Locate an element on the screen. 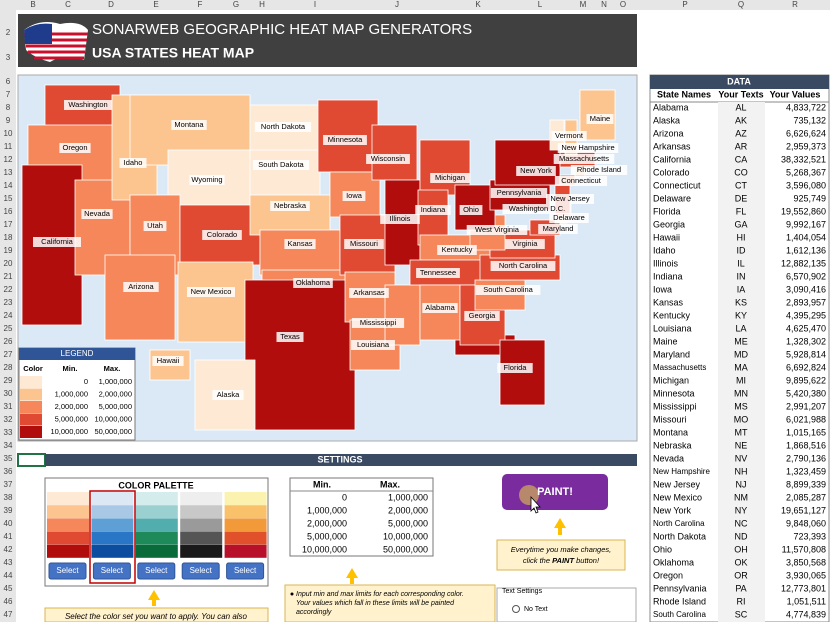 The image size is (830, 622). state-label: Mississippi is located at coordinates (378, 322).